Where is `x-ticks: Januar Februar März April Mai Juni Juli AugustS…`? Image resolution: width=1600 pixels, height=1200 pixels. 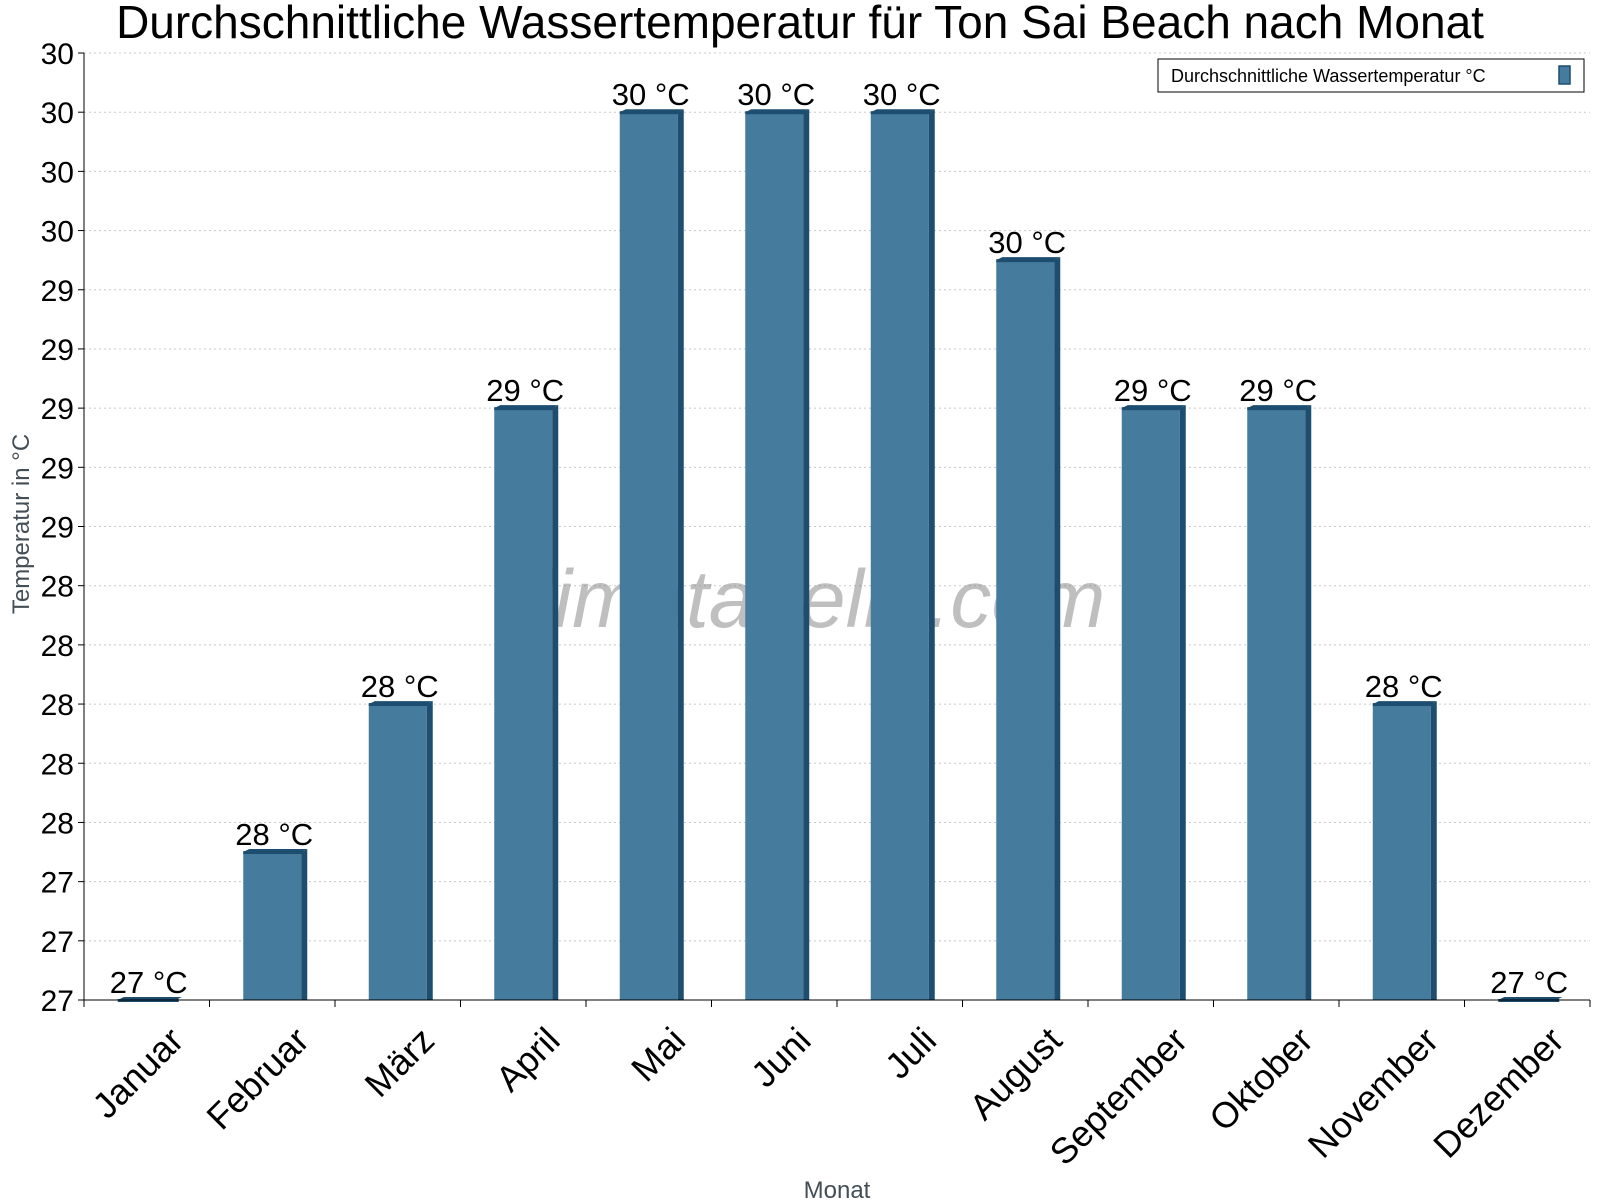
x-ticks: Januar Februar März April Mai Juni Juli AugustS… is located at coordinates (837, 1086).